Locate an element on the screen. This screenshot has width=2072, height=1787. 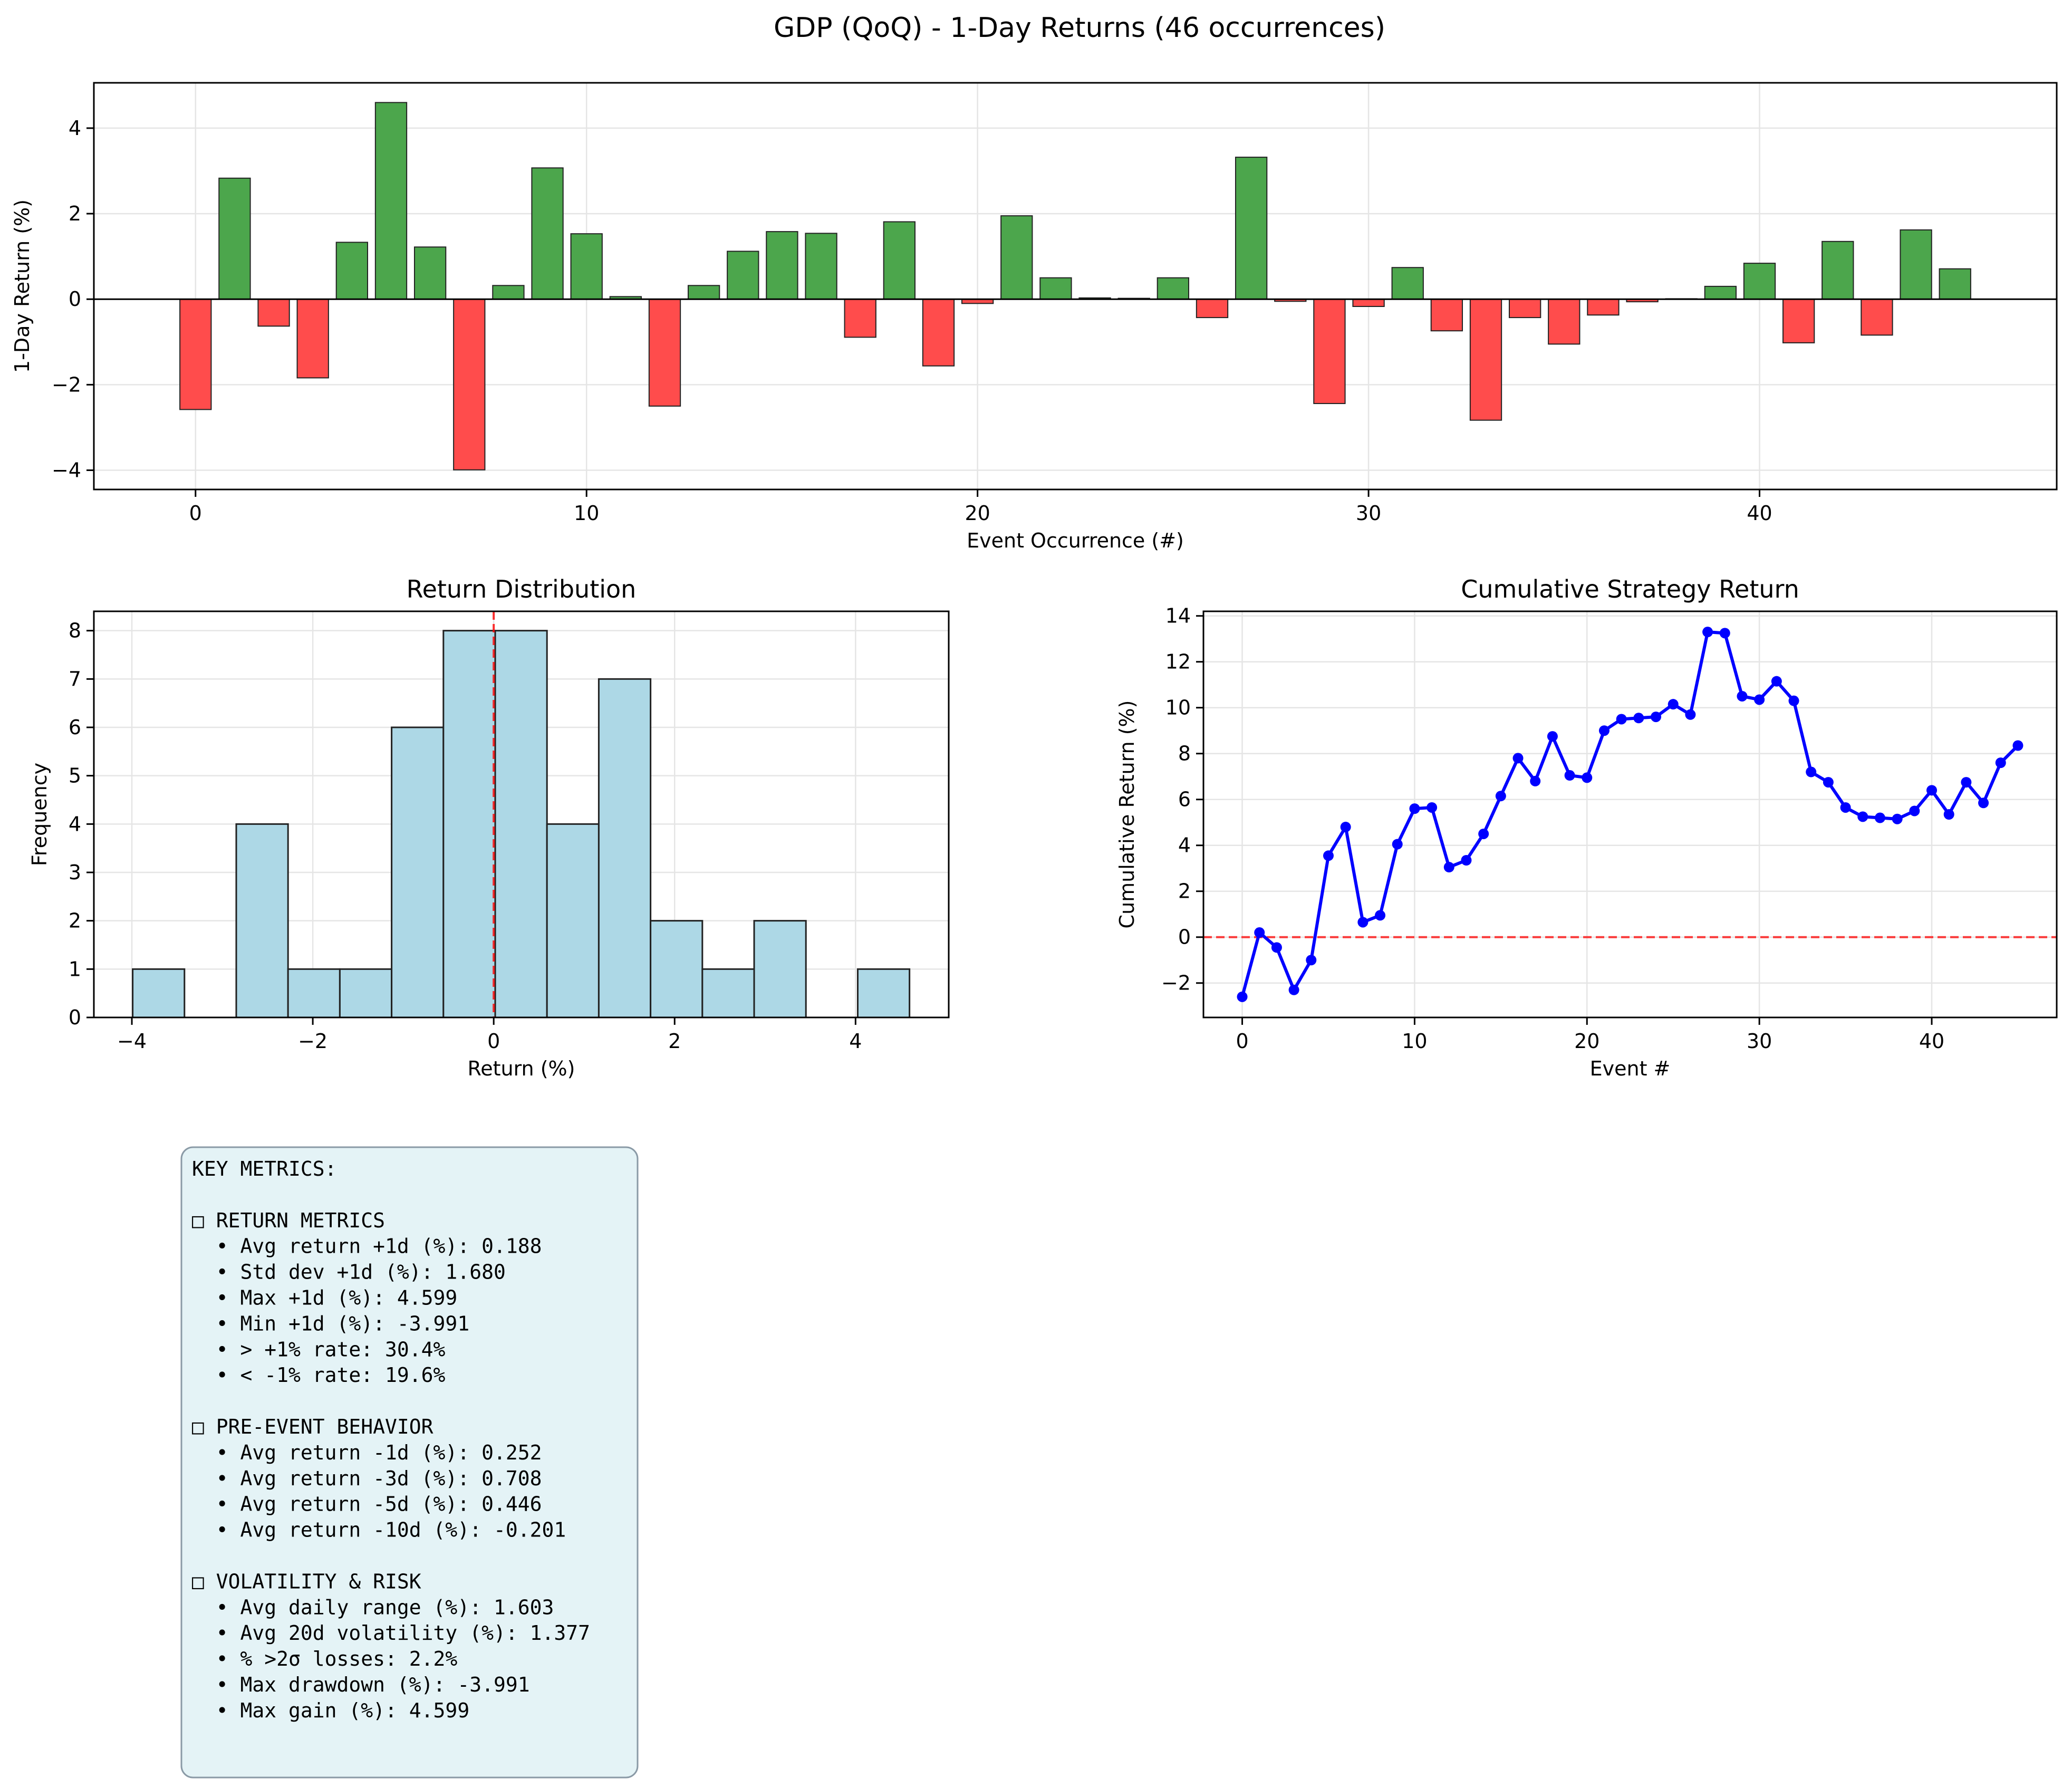
metrics-item: • Avg return -10d (%): -0.201 is located at coordinates (379, 1530).